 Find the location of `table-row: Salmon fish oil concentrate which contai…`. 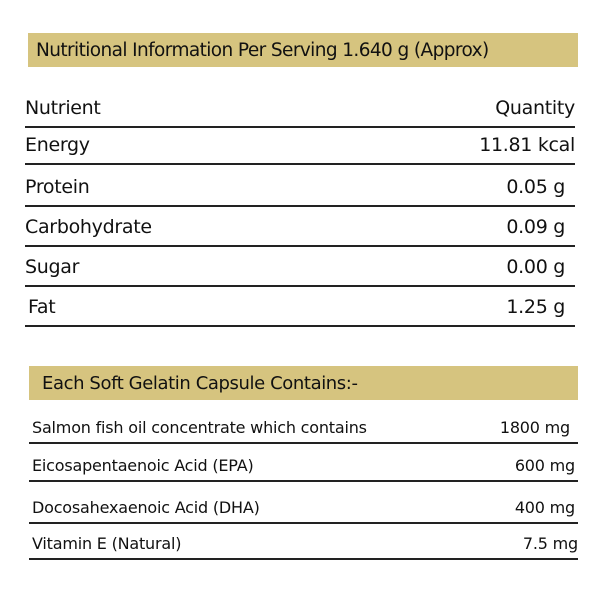

table-row: Salmon fish oil concentrate which contai… is located at coordinates (303, 428).